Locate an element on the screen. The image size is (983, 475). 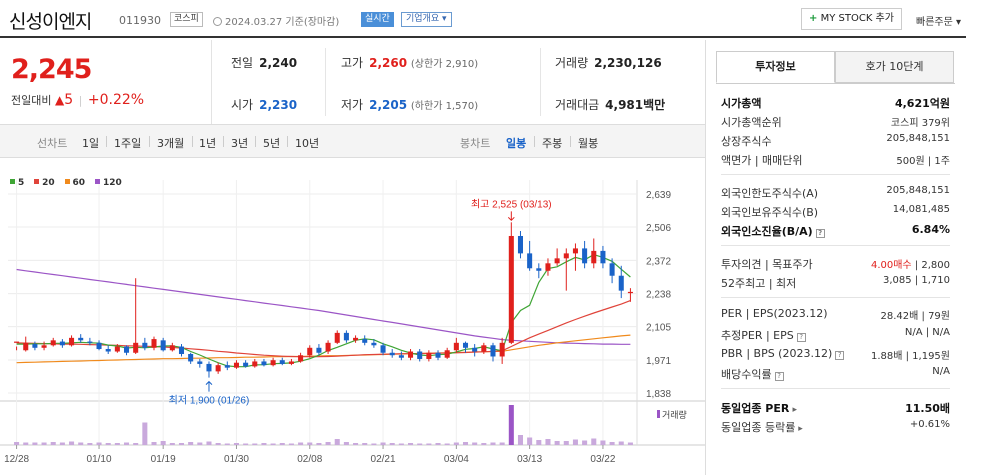
stat-prev-close: 전일 2,240 is located at coordinates (264, 63).